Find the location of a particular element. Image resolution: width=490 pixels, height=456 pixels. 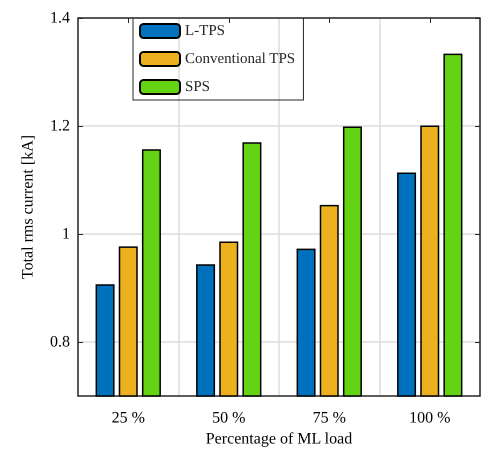

y-tick-label: 0.8 is located at coordinates (60, 342).